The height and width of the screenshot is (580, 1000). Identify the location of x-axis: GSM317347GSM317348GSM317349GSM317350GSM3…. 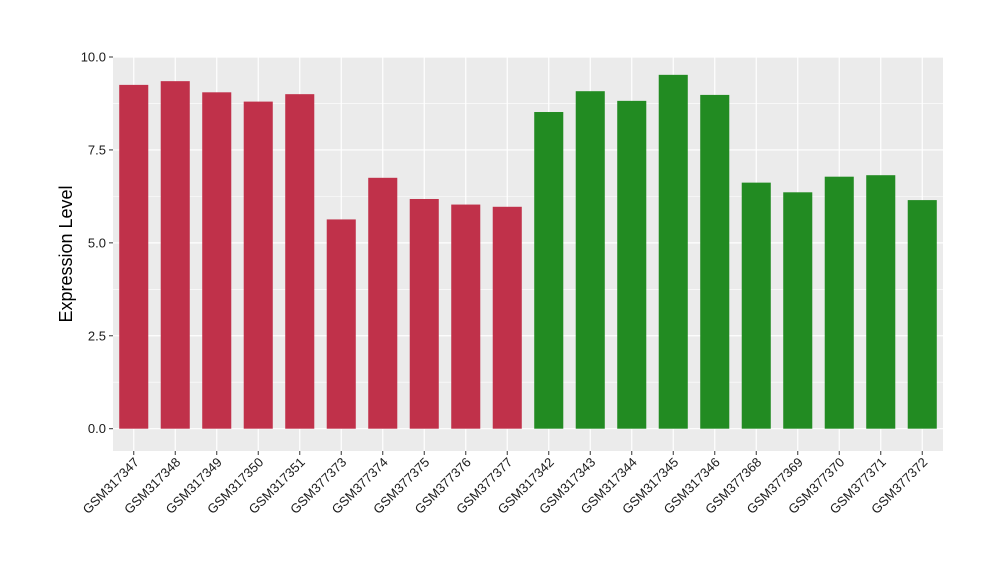
(505, 484).